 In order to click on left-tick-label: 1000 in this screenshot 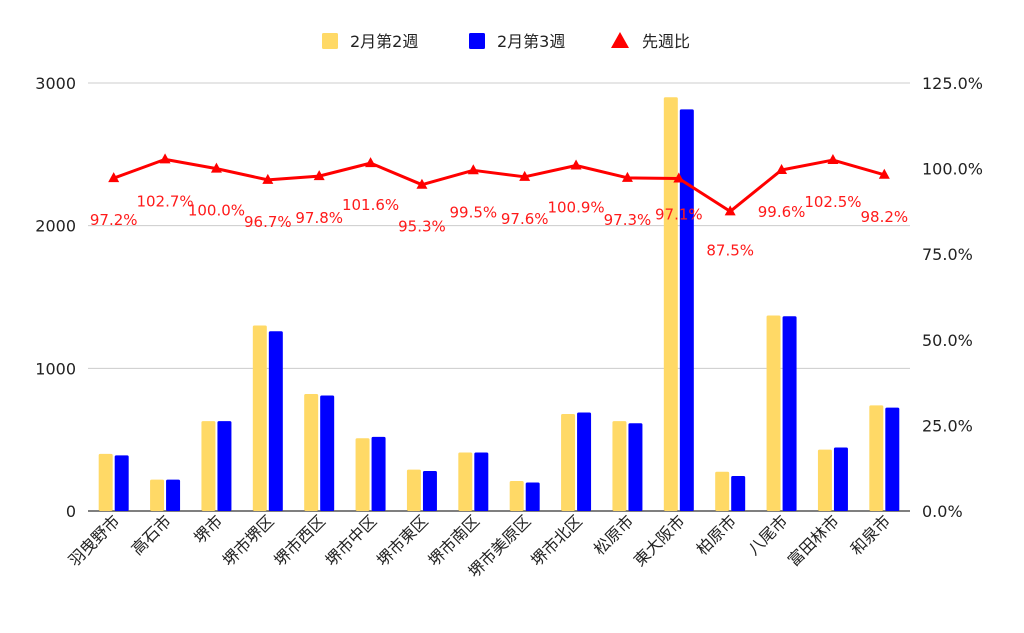, I will do `click(55, 368)`.